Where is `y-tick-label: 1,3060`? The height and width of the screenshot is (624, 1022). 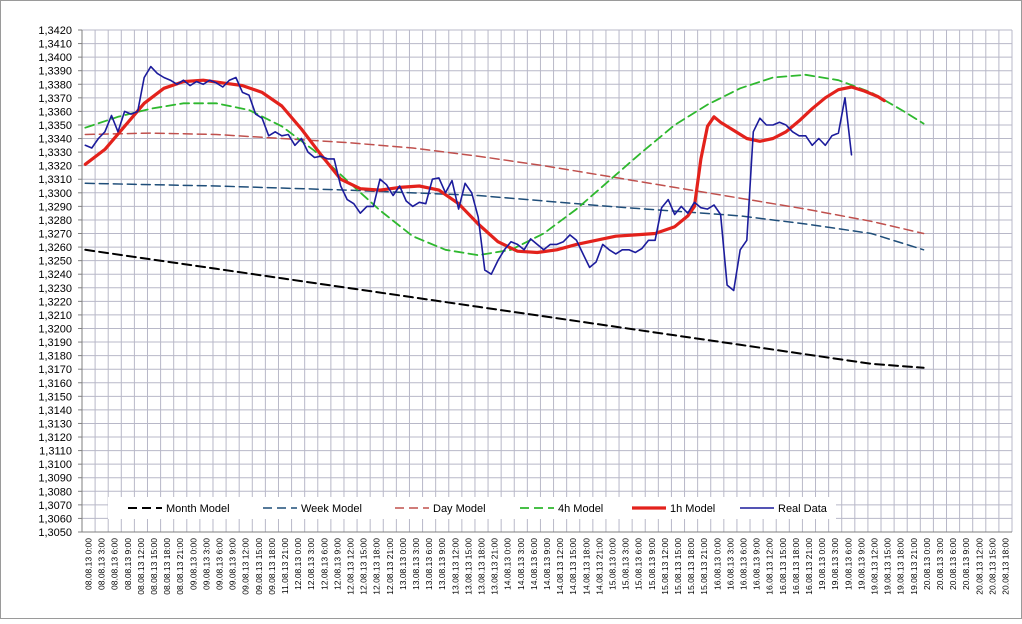 y-tick-label: 1,3060 is located at coordinates (55, 519).